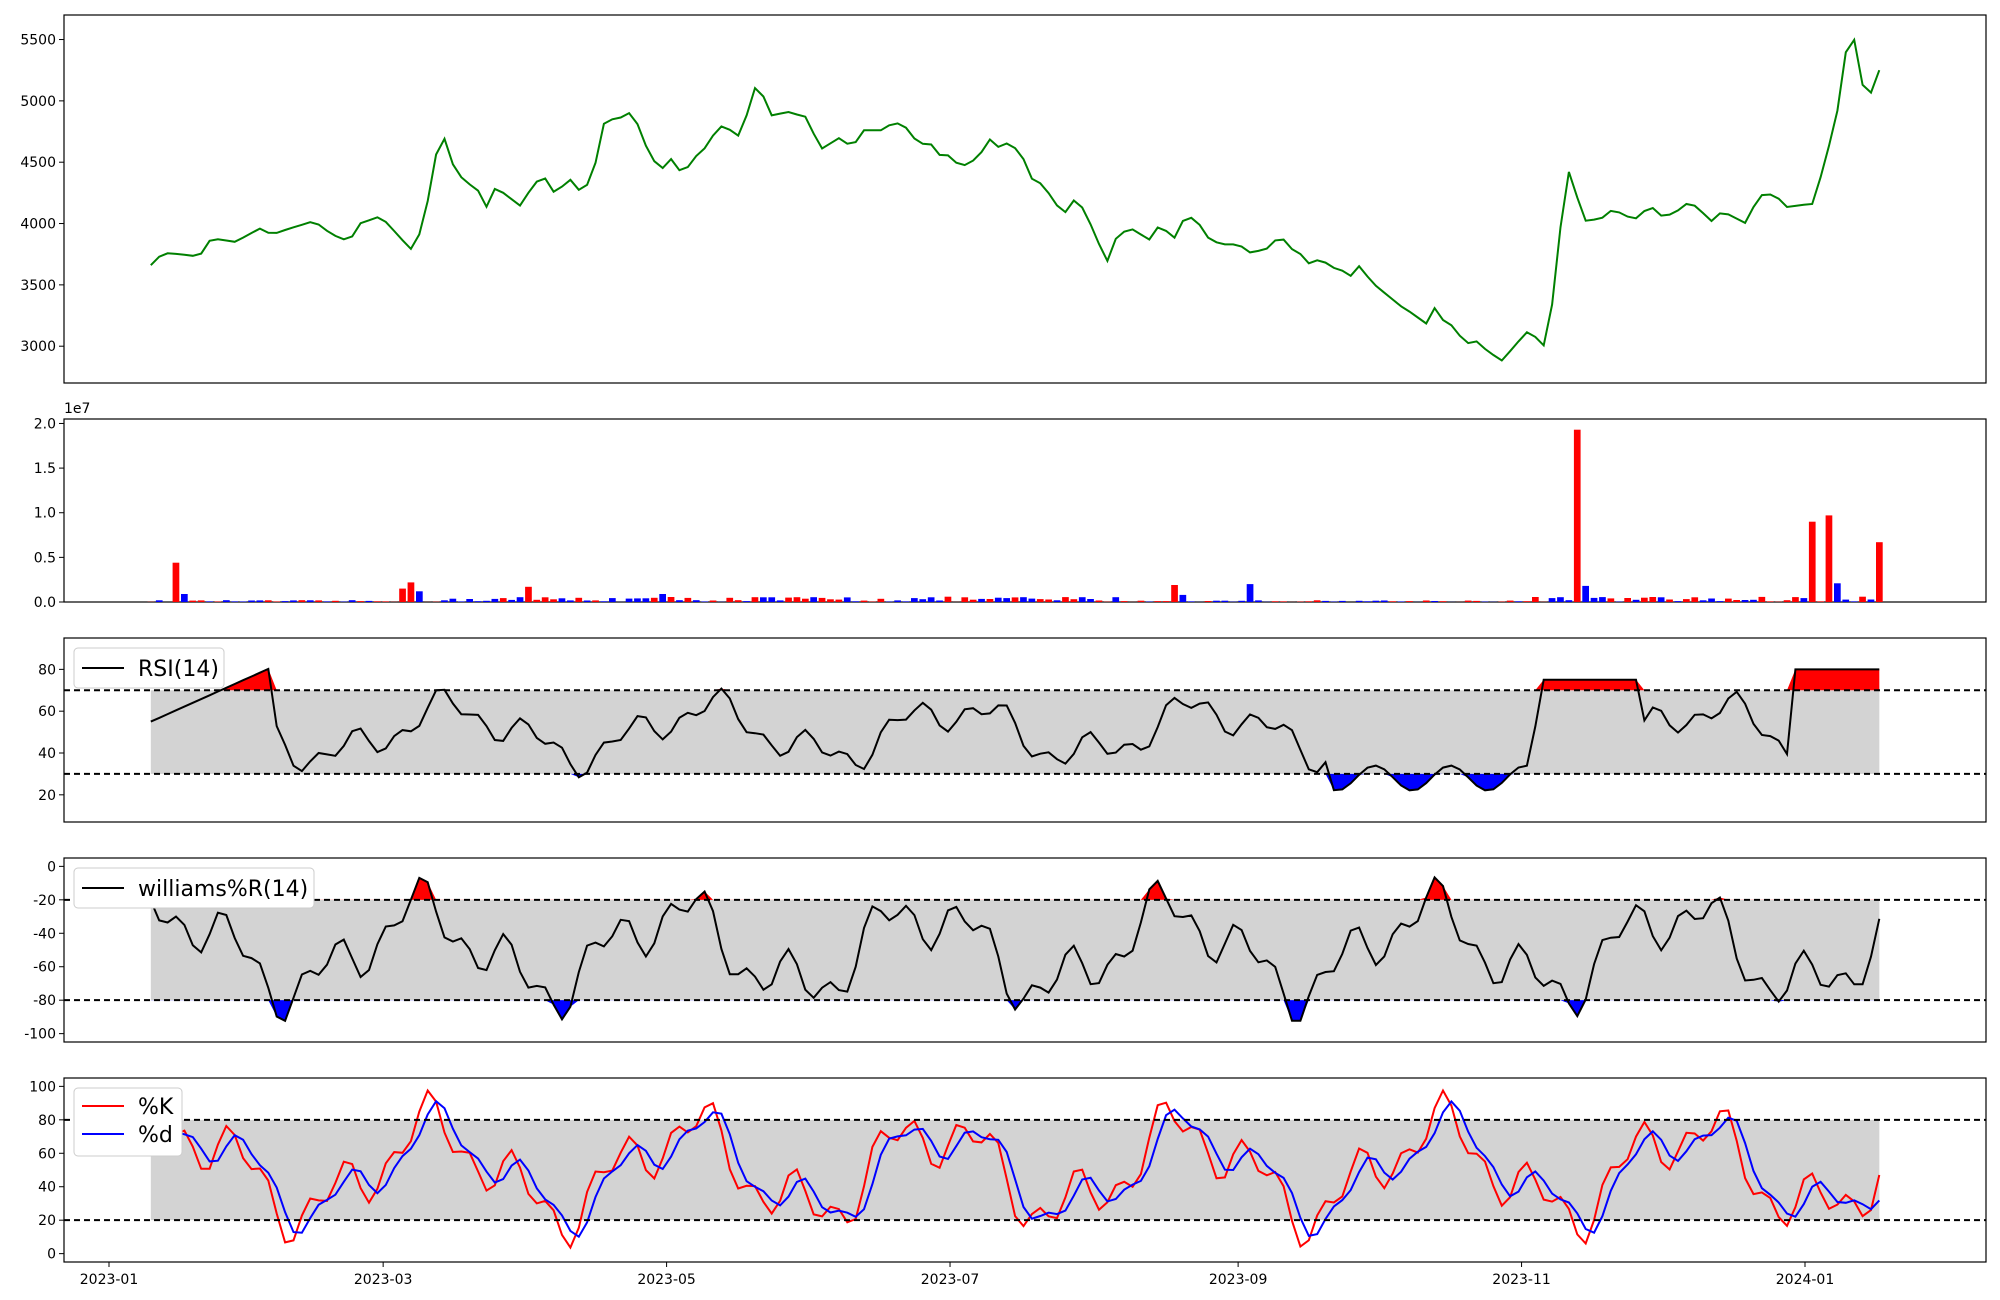 The width and height of the screenshot is (2000, 1300). I want to click on williams-overbought-fill, so click(1015, 888).